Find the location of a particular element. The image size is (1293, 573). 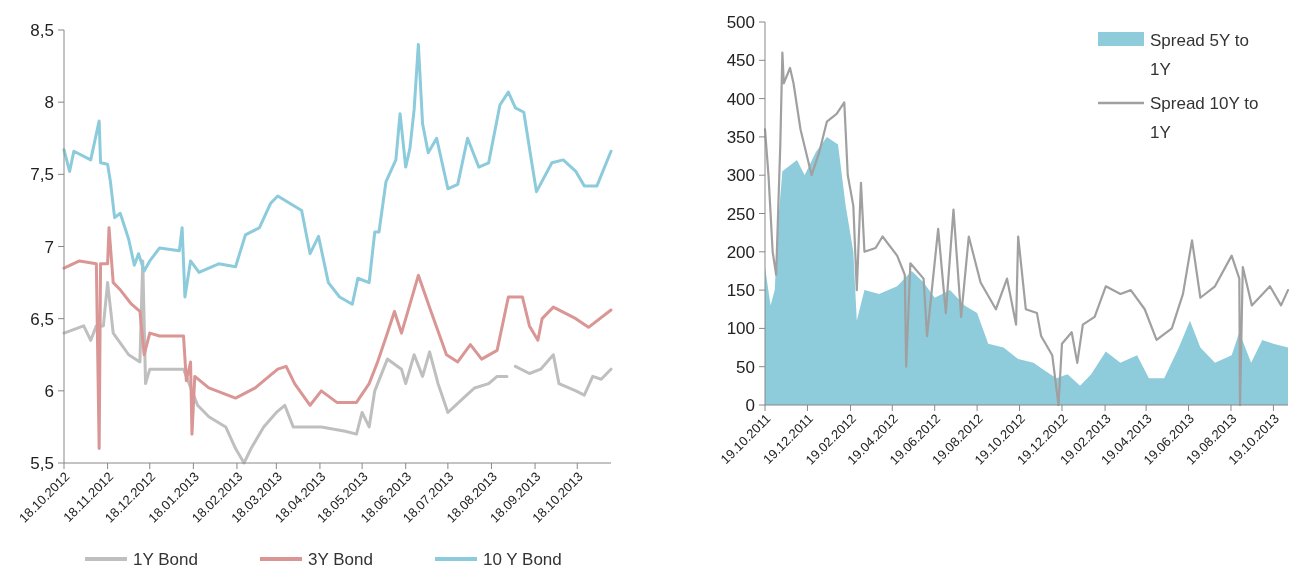

y-tick-label: 350 is located at coordinates (740, 137).